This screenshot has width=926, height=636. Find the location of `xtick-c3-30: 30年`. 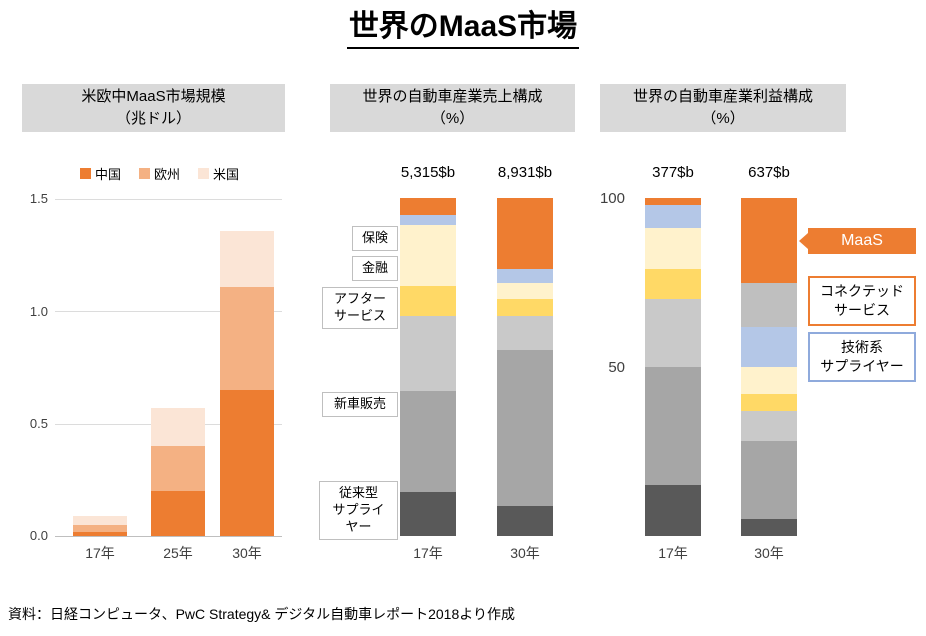

xtick-c3-30: 30年 is located at coordinates (769, 553).